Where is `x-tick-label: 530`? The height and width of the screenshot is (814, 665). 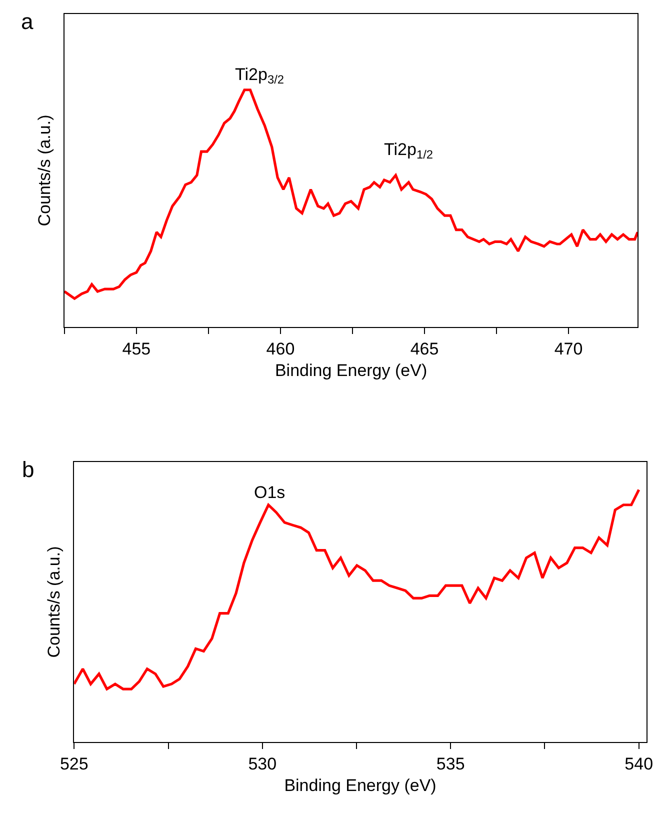 x-tick-label: 530 is located at coordinates (262, 764).